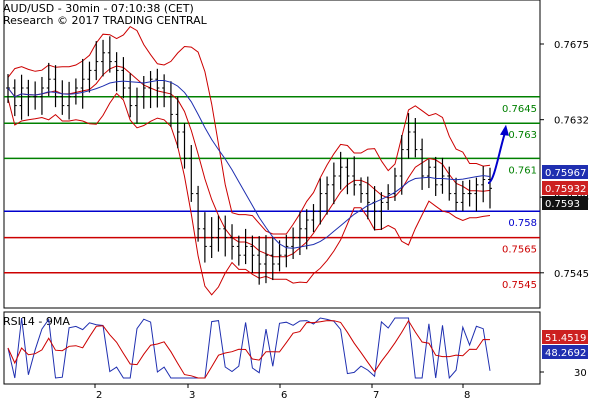 The height and width of the screenshot is (400, 590). I want to click on rsi-tag-label-1: 48.2692, so click(565, 353).